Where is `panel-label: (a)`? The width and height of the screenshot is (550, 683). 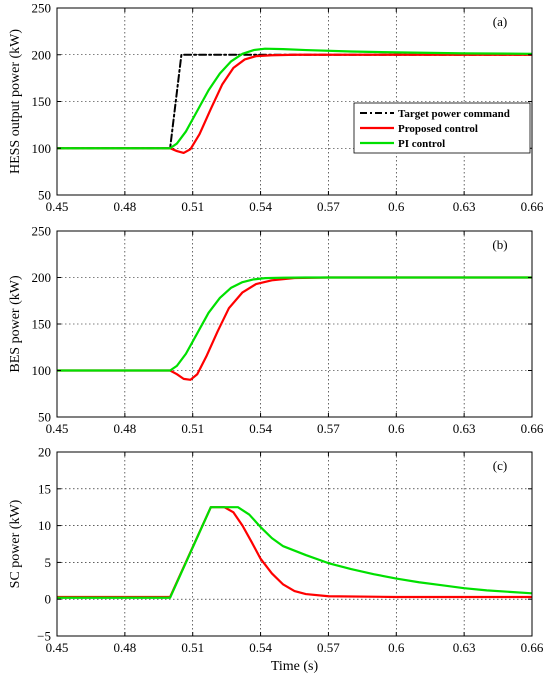
panel-label: (a) is located at coordinates (500, 21).